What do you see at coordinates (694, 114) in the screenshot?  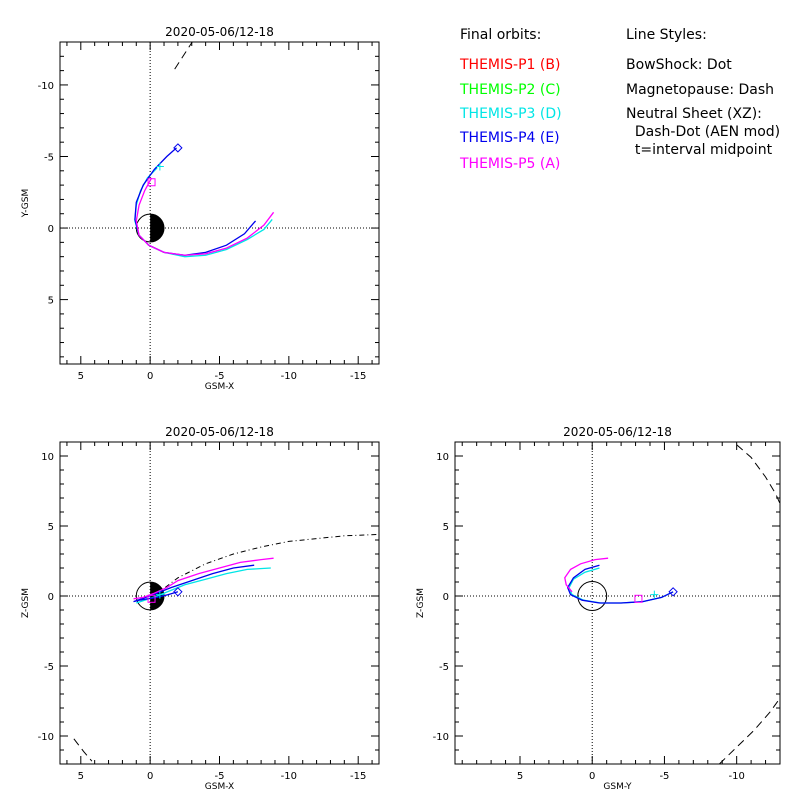 I see `legend-style-neutral-sheet: Neutral Sheet (XZ):` at bounding box center [694, 114].